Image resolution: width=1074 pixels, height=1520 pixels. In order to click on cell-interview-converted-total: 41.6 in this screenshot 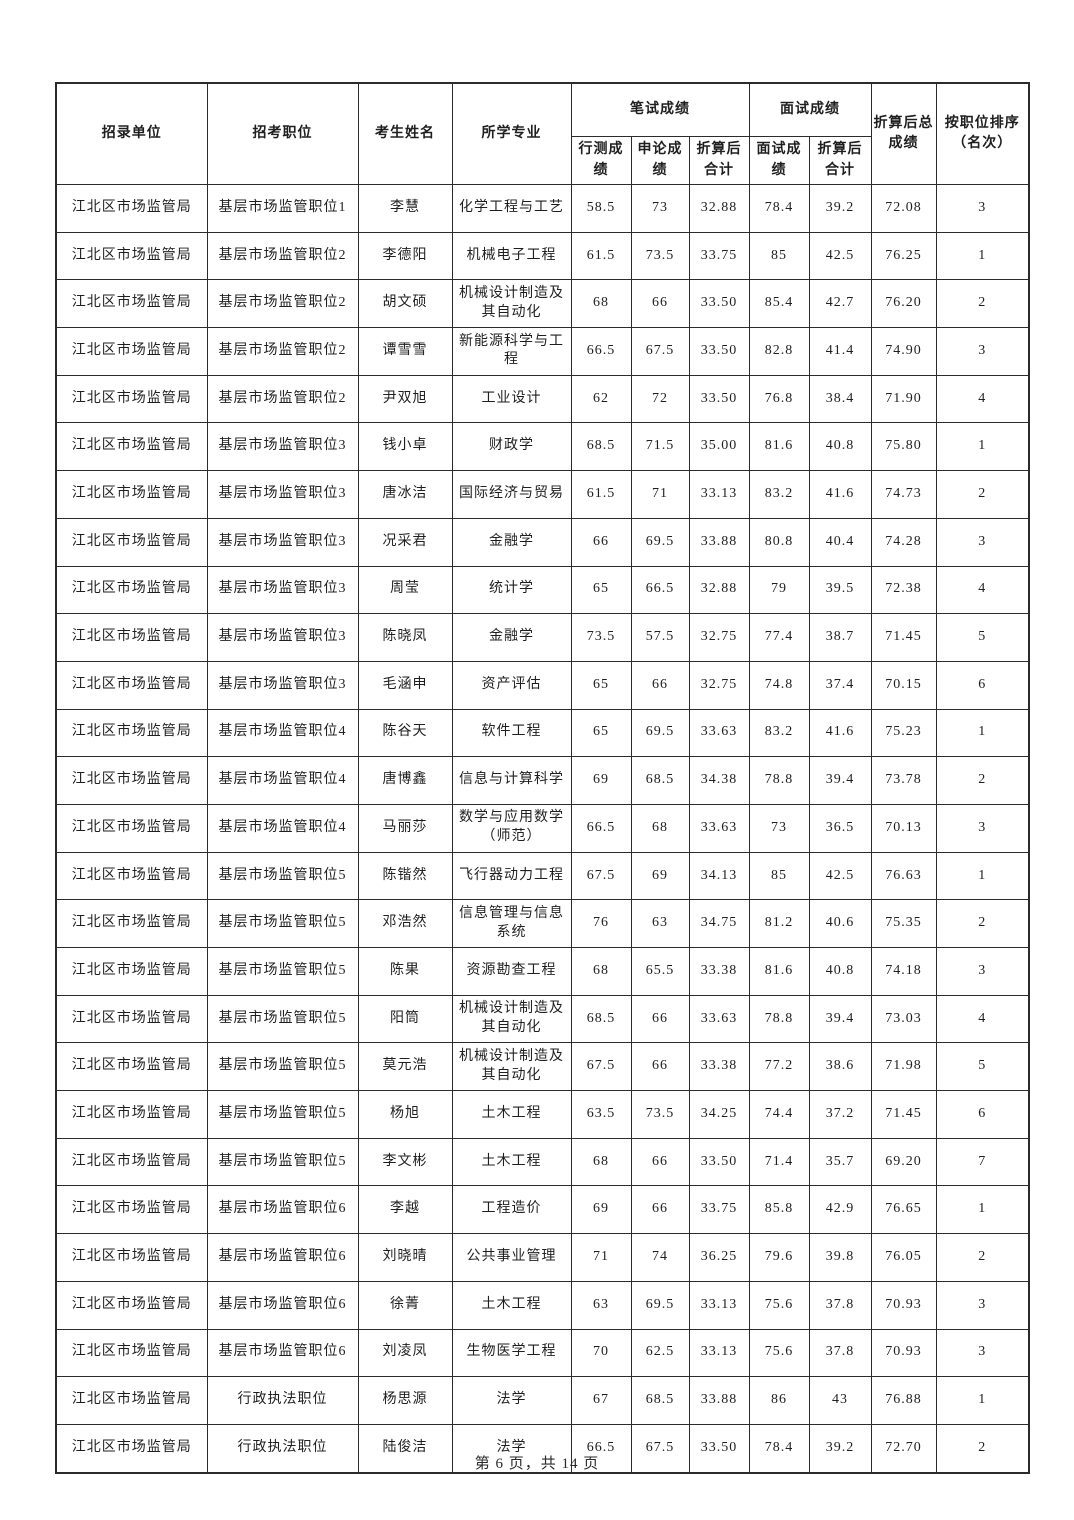, I will do `click(840, 733)`.